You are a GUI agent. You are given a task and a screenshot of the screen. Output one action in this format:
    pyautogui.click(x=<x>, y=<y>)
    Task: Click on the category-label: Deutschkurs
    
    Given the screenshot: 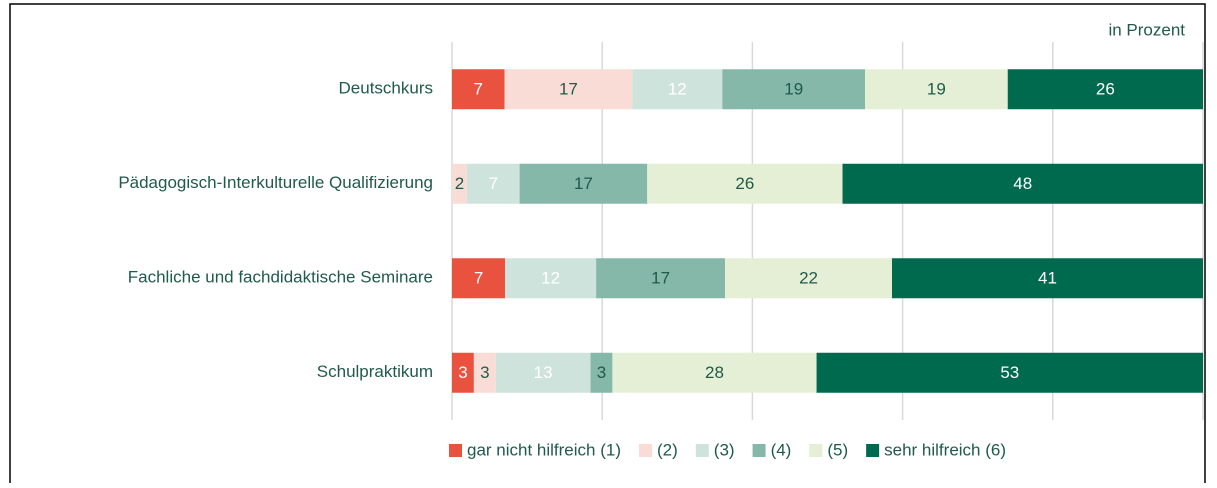 What is the action you would take?
    pyautogui.click(x=386, y=88)
    